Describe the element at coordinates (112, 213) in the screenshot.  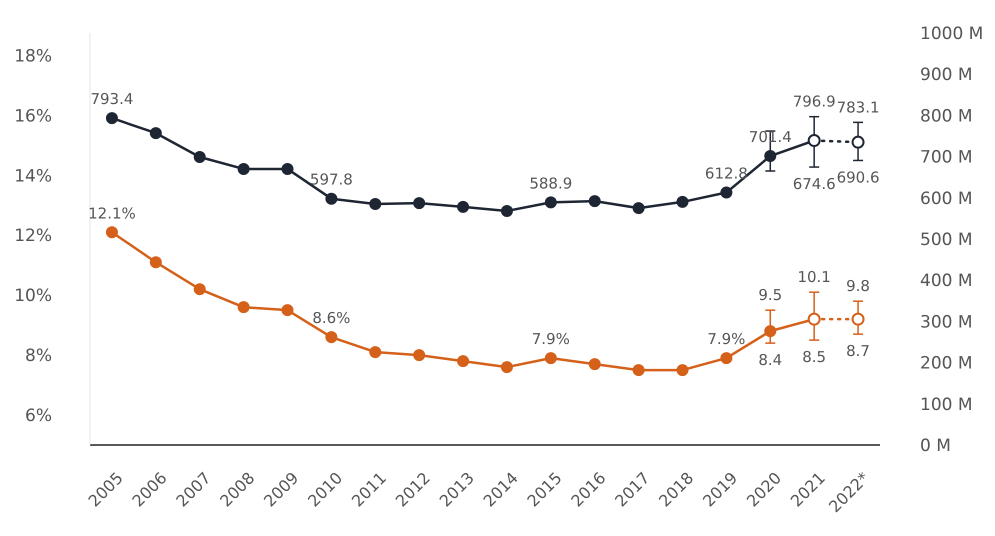
I see `data-label: 12.1%` at that location.